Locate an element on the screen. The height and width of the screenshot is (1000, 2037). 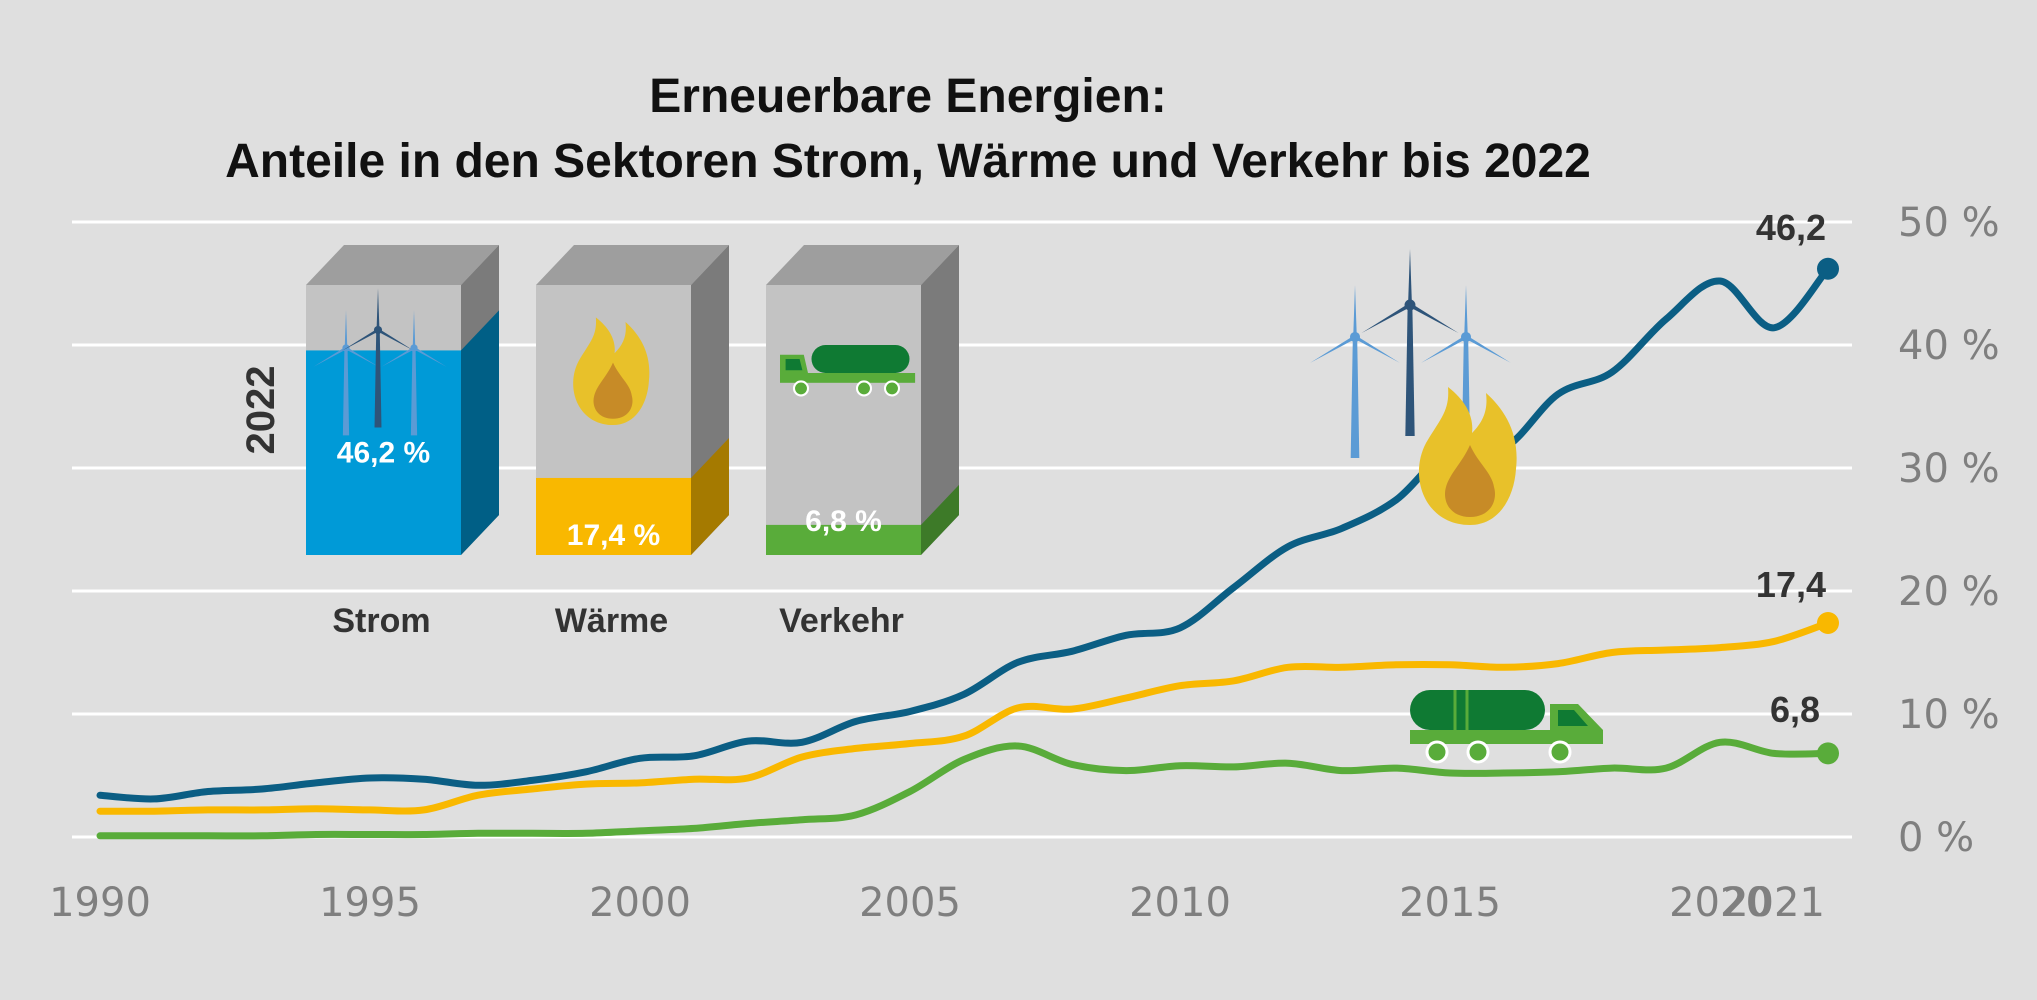
end-label-strom: 46,2 is located at coordinates (1791, 227).